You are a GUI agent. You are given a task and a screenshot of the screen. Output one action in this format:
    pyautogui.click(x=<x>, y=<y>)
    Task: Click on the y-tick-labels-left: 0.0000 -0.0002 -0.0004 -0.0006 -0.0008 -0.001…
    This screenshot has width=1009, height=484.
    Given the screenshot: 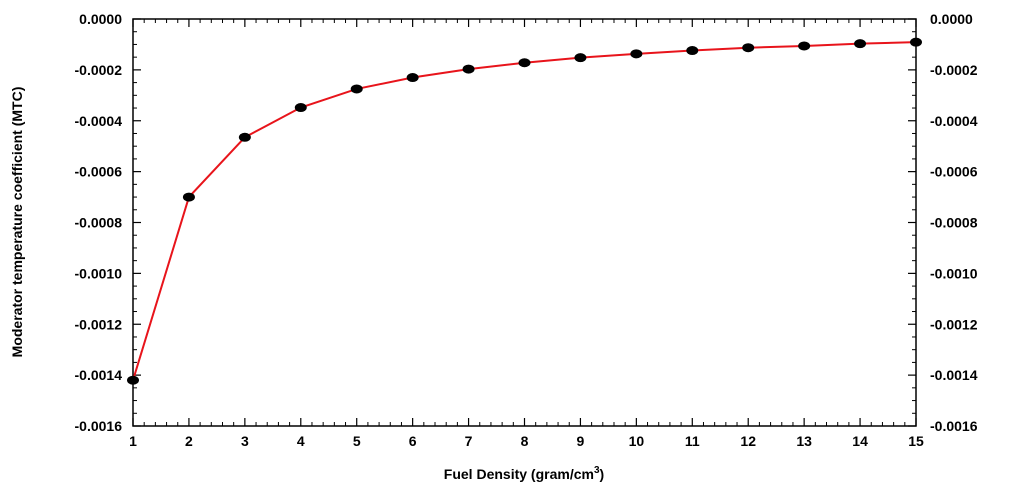 What is the action you would take?
    pyautogui.click(x=99, y=222)
    